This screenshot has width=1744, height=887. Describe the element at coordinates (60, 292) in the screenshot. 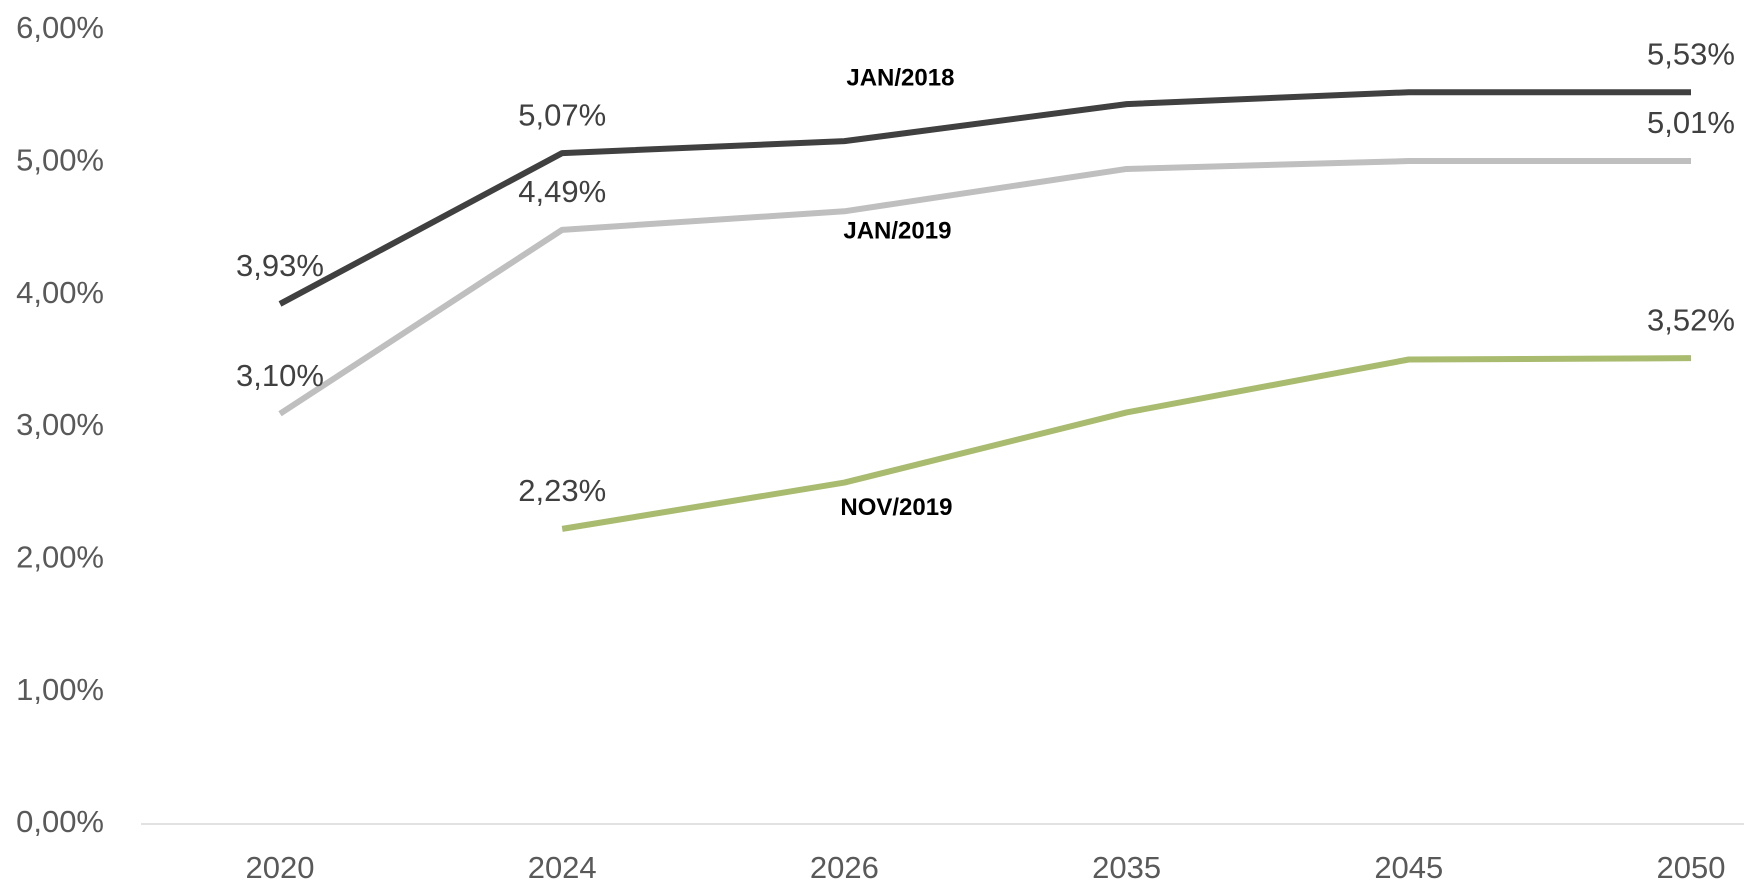

I see `y-tick-label: 4,00%` at that location.